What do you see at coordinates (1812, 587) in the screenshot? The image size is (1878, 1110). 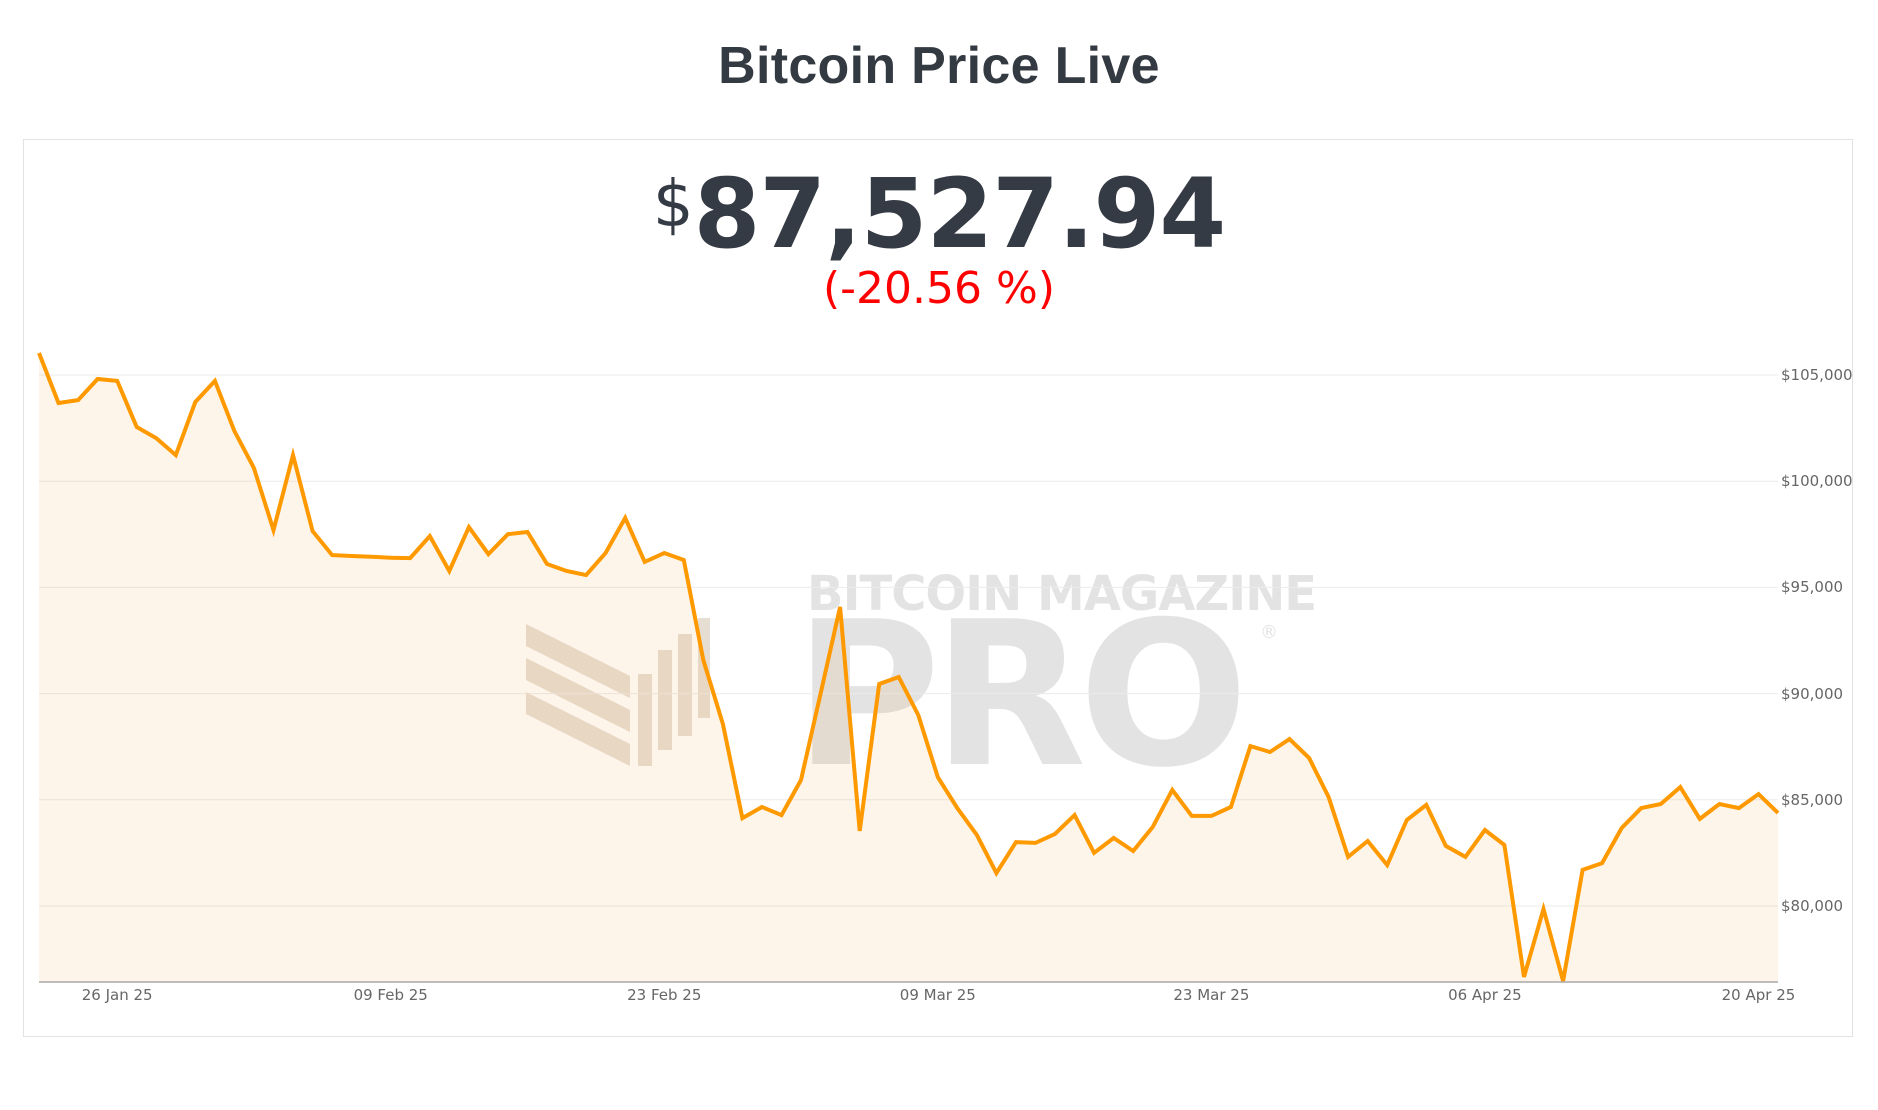 I see `y-tick-label: $95,000` at bounding box center [1812, 587].